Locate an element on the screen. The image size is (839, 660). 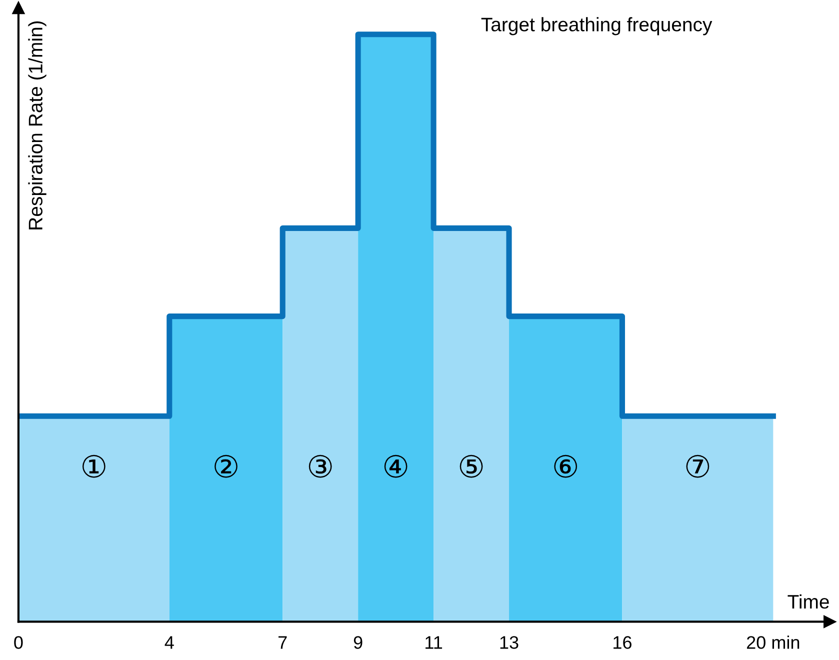
x-tick-label: 16 is located at coordinates (623, 642).